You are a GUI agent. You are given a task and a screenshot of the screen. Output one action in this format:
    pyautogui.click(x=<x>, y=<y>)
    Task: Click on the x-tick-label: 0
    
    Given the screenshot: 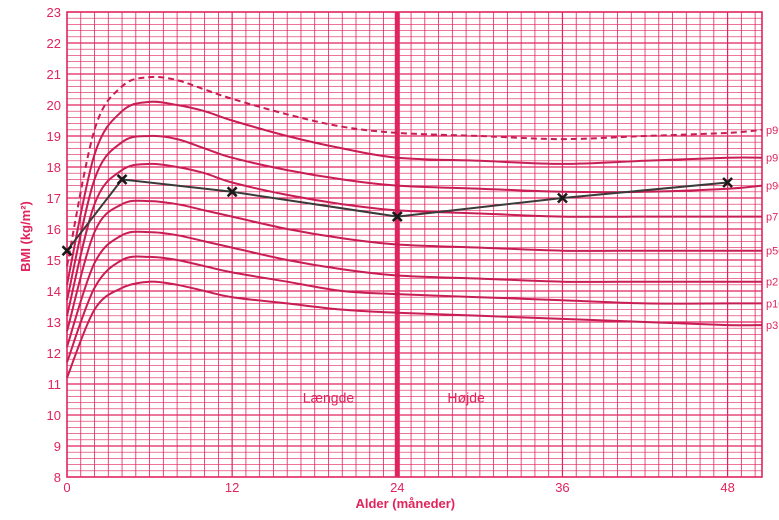 What is the action you would take?
    pyautogui.click(x=66, y=487)
    